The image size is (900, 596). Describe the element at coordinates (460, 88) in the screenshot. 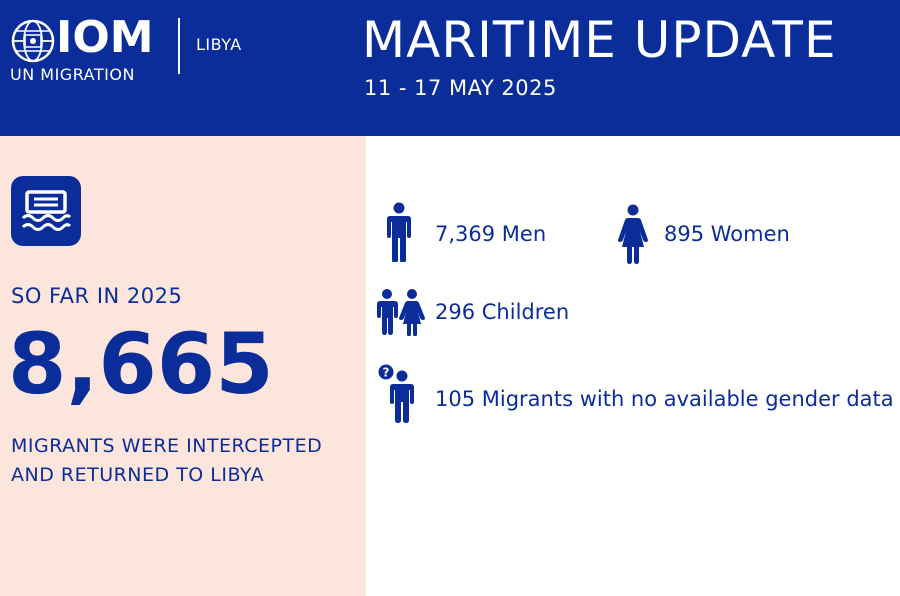

I see `date-range: 11 - 17 MAY 2025` at that location.